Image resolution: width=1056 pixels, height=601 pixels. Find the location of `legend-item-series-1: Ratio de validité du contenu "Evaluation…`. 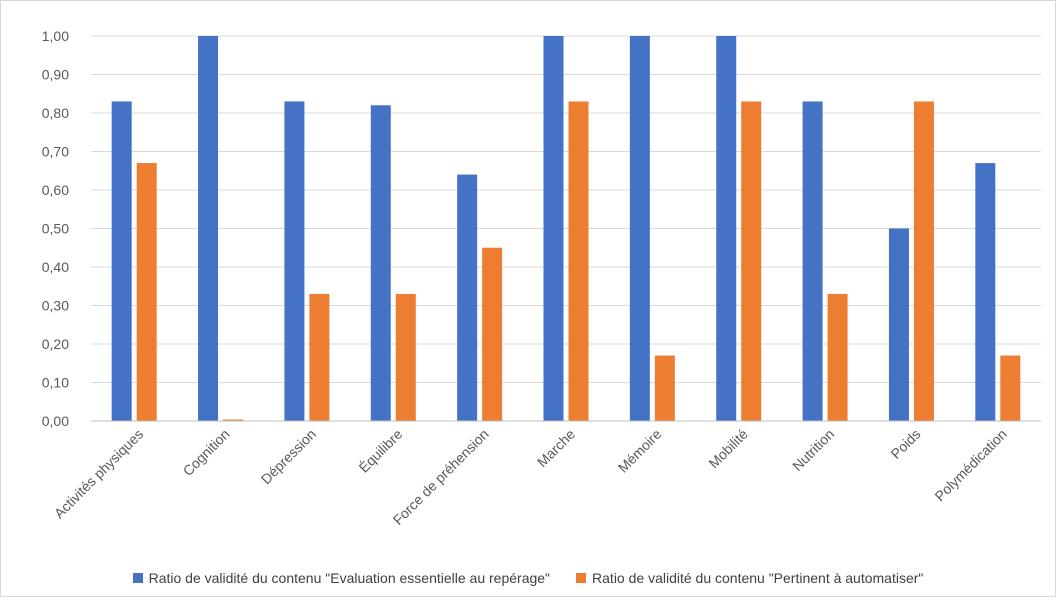

legend-item-series-1: Ratio de validité du contenu "Evaluation… is located at coordinates (341, 578).